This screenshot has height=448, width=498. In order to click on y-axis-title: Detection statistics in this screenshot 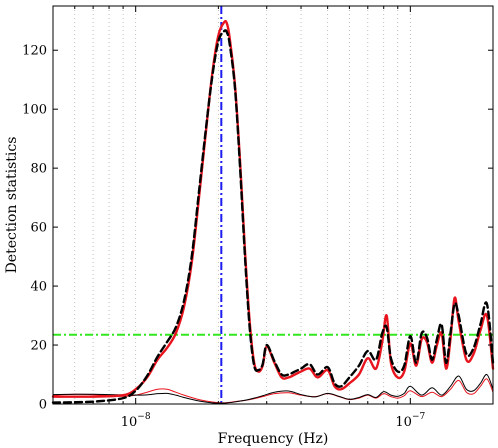, I will do `click(12, 205)`.